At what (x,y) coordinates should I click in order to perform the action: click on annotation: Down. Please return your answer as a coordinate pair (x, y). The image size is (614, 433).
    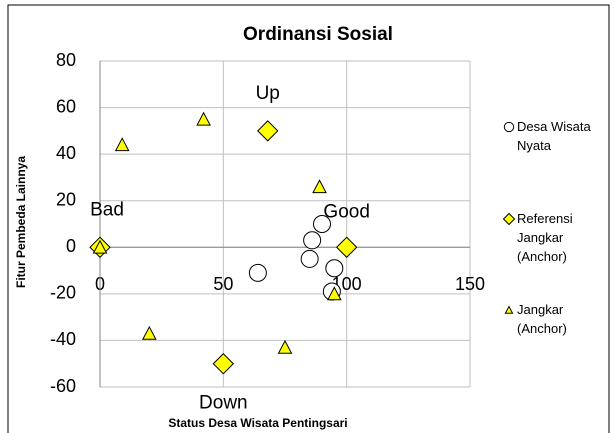
    Looking at the image, I should click on (223, 403).